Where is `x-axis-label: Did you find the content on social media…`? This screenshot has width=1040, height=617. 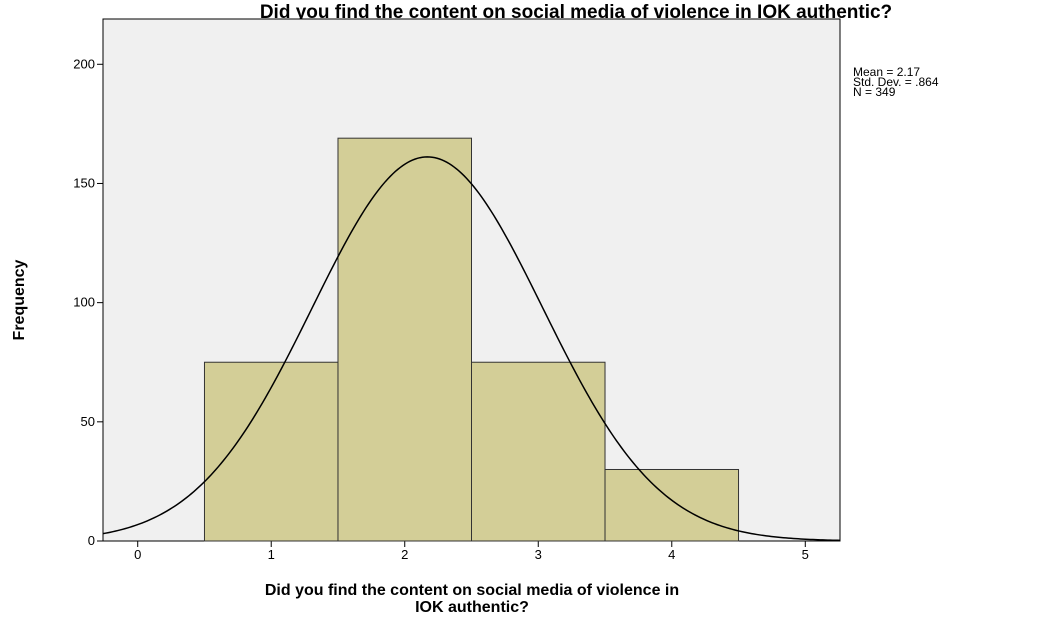 x-axis-label: Did you find the content on social media… is located at coordinates (472, 590).